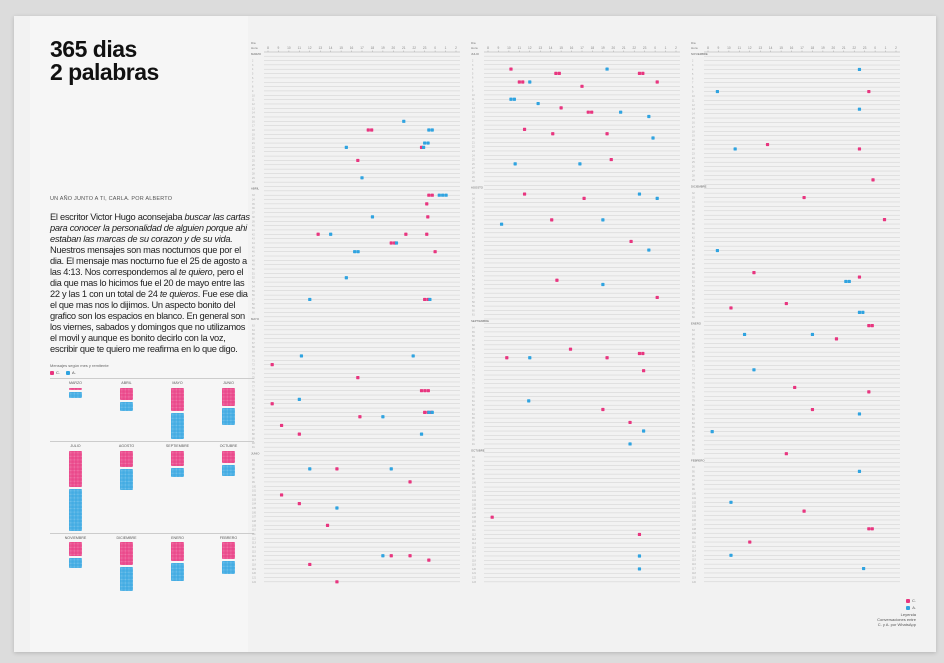 The height and width of the screenshot is (663, 944). Describe the element at coordinates (253, 100) in the screenshot. I see `day-label: 11` at that location.